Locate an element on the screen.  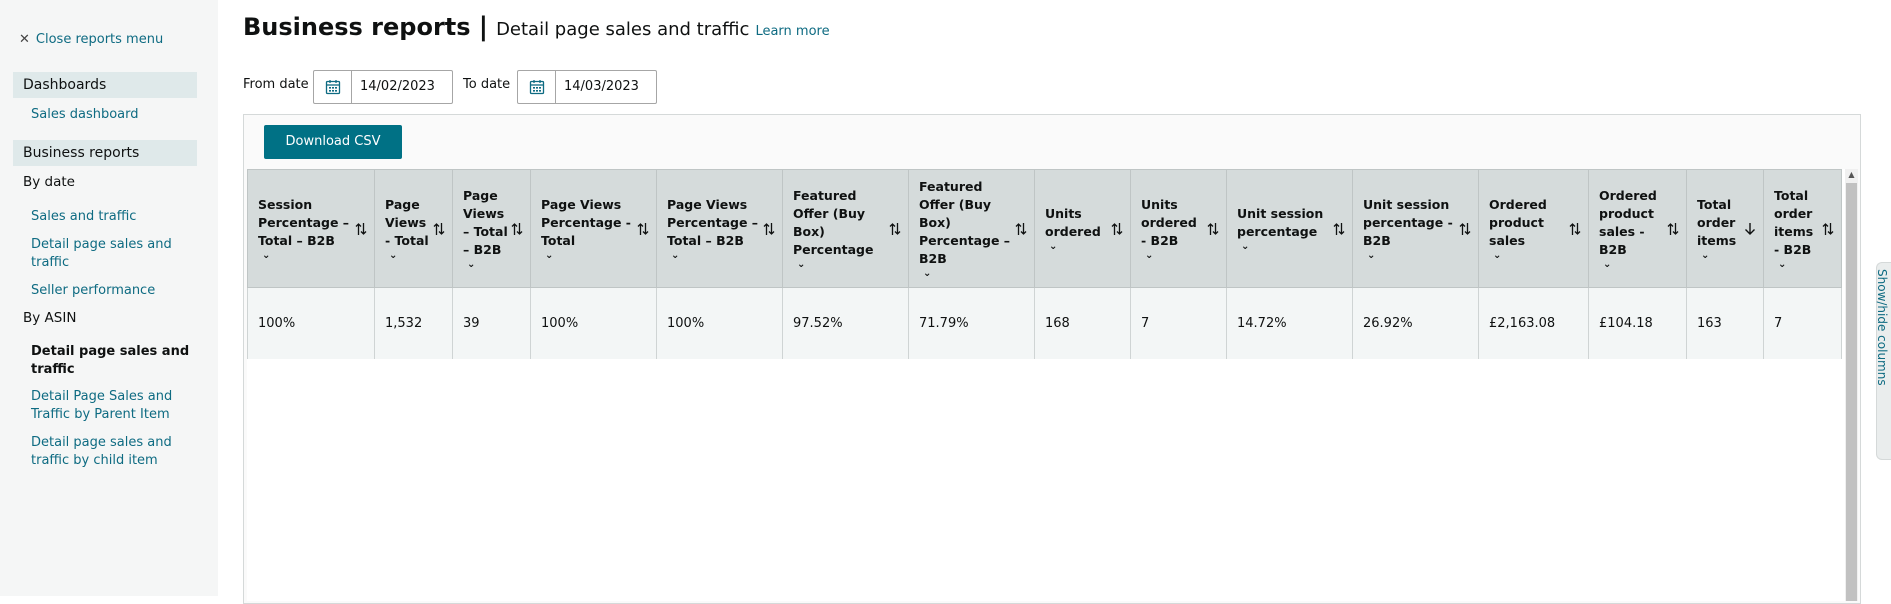
table-cell: 14.72% is located at coordinates (1289, 323).